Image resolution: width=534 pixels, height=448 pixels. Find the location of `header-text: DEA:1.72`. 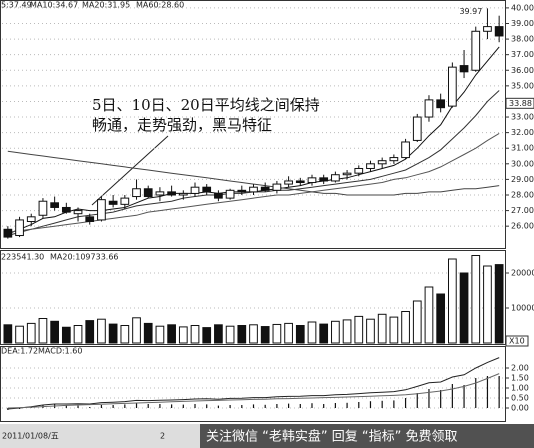

header-text: DEA:1.72 is located at coordinates (19, 351).